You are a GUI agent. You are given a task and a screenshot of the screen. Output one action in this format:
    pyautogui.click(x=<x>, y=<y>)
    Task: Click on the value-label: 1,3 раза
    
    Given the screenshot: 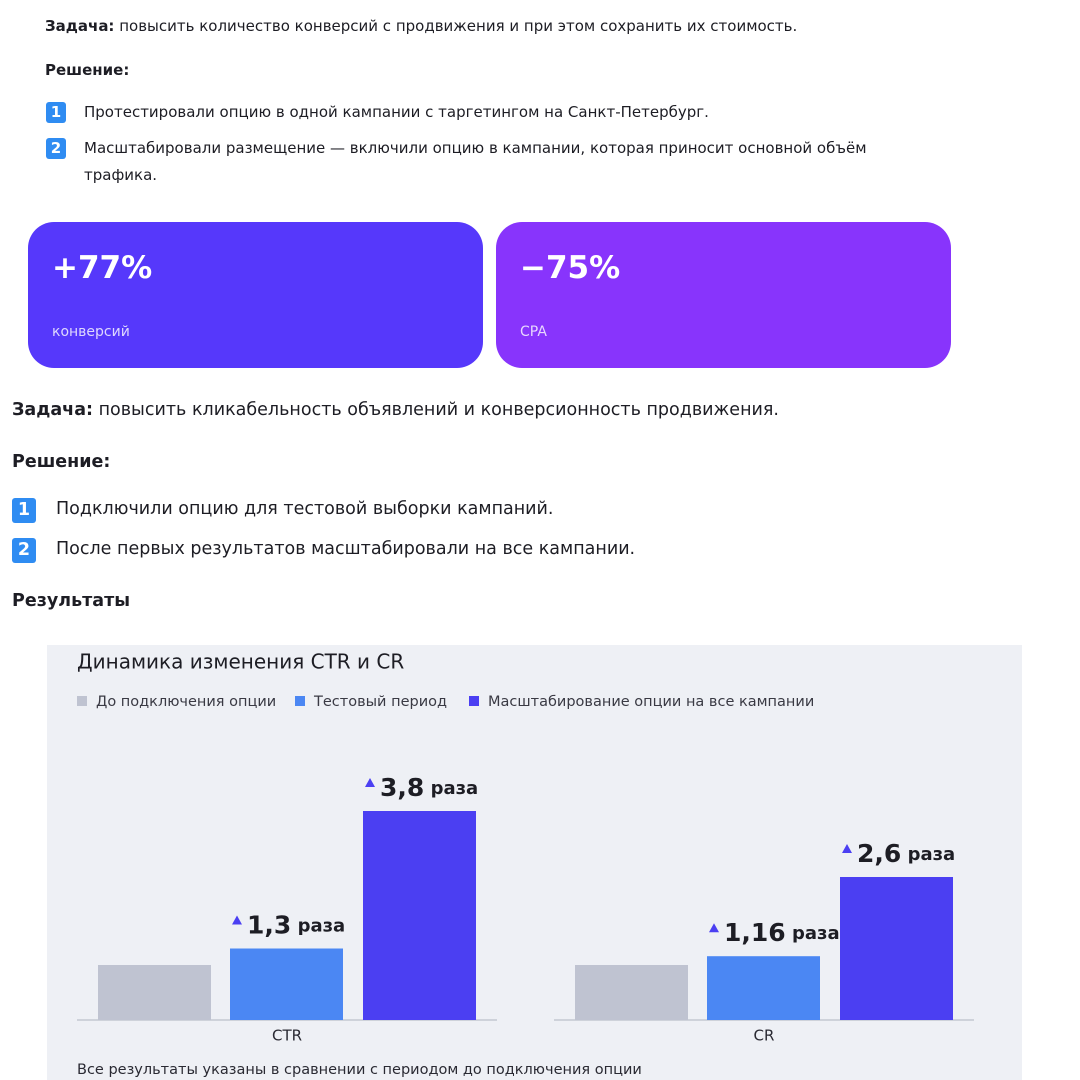 What is the action you would take?
    pyautogui.click(x=296, y=925)
    